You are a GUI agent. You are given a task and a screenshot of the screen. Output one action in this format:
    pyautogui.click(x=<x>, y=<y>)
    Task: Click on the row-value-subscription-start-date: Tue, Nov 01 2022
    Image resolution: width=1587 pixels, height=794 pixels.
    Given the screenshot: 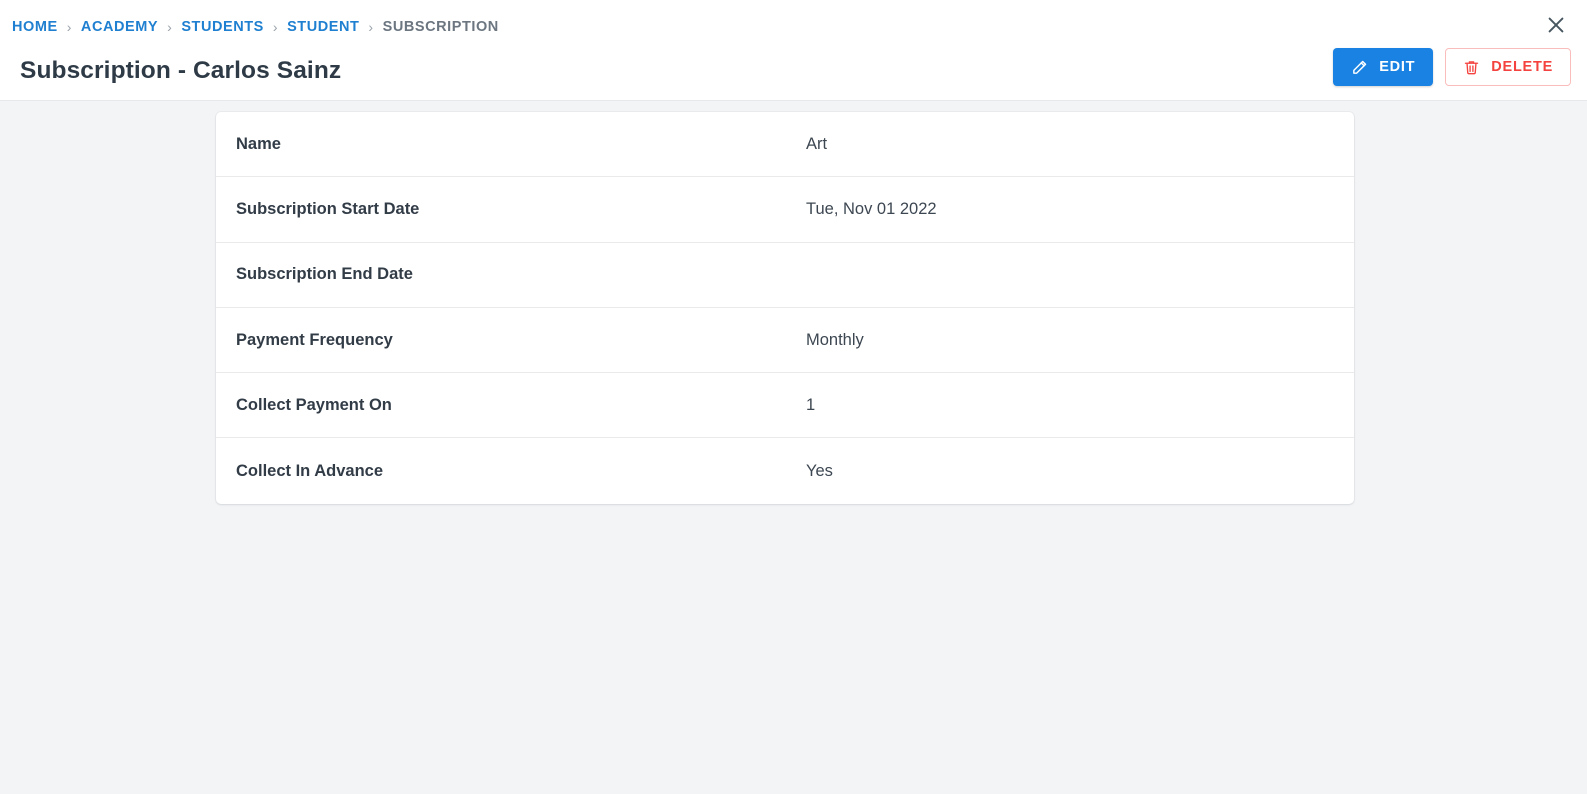 What is the action you would take?
    pyautogui.click(x=871, y=208)
    